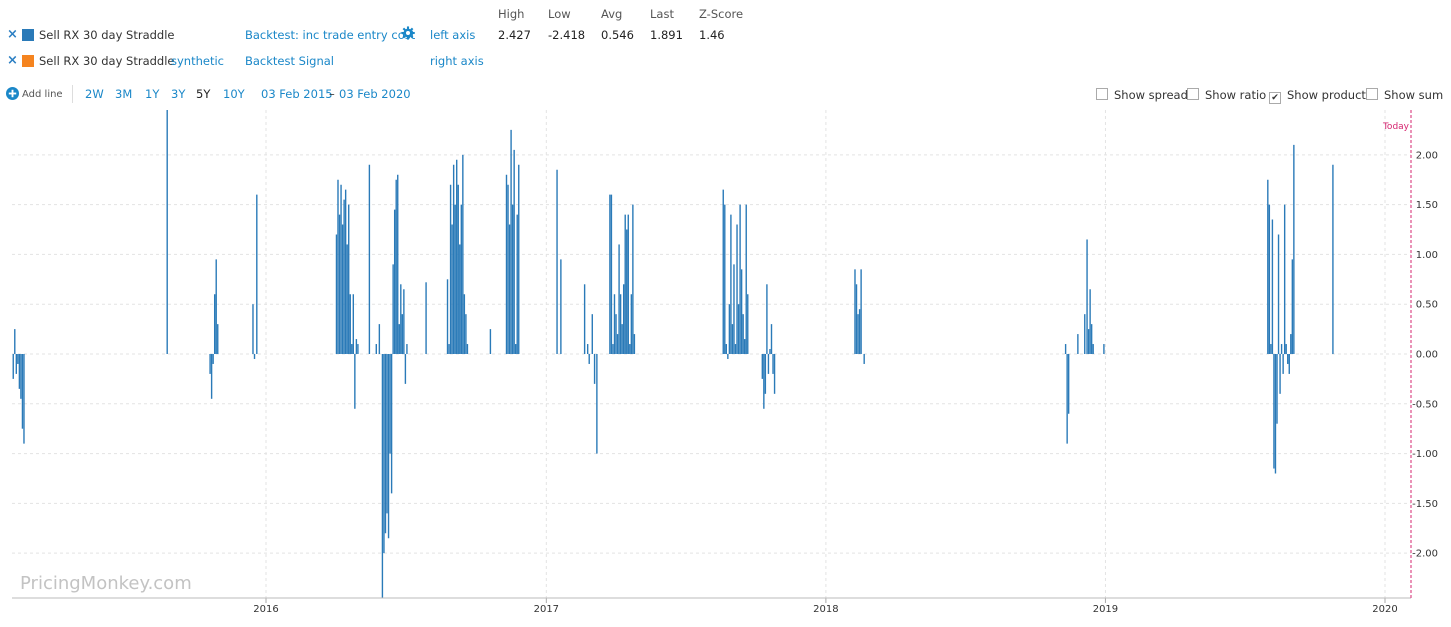  What do you see at coordinates (1372, 94) in the screenshot?
I see `show-sum-checkbox` at bounding box center [1372, 94].